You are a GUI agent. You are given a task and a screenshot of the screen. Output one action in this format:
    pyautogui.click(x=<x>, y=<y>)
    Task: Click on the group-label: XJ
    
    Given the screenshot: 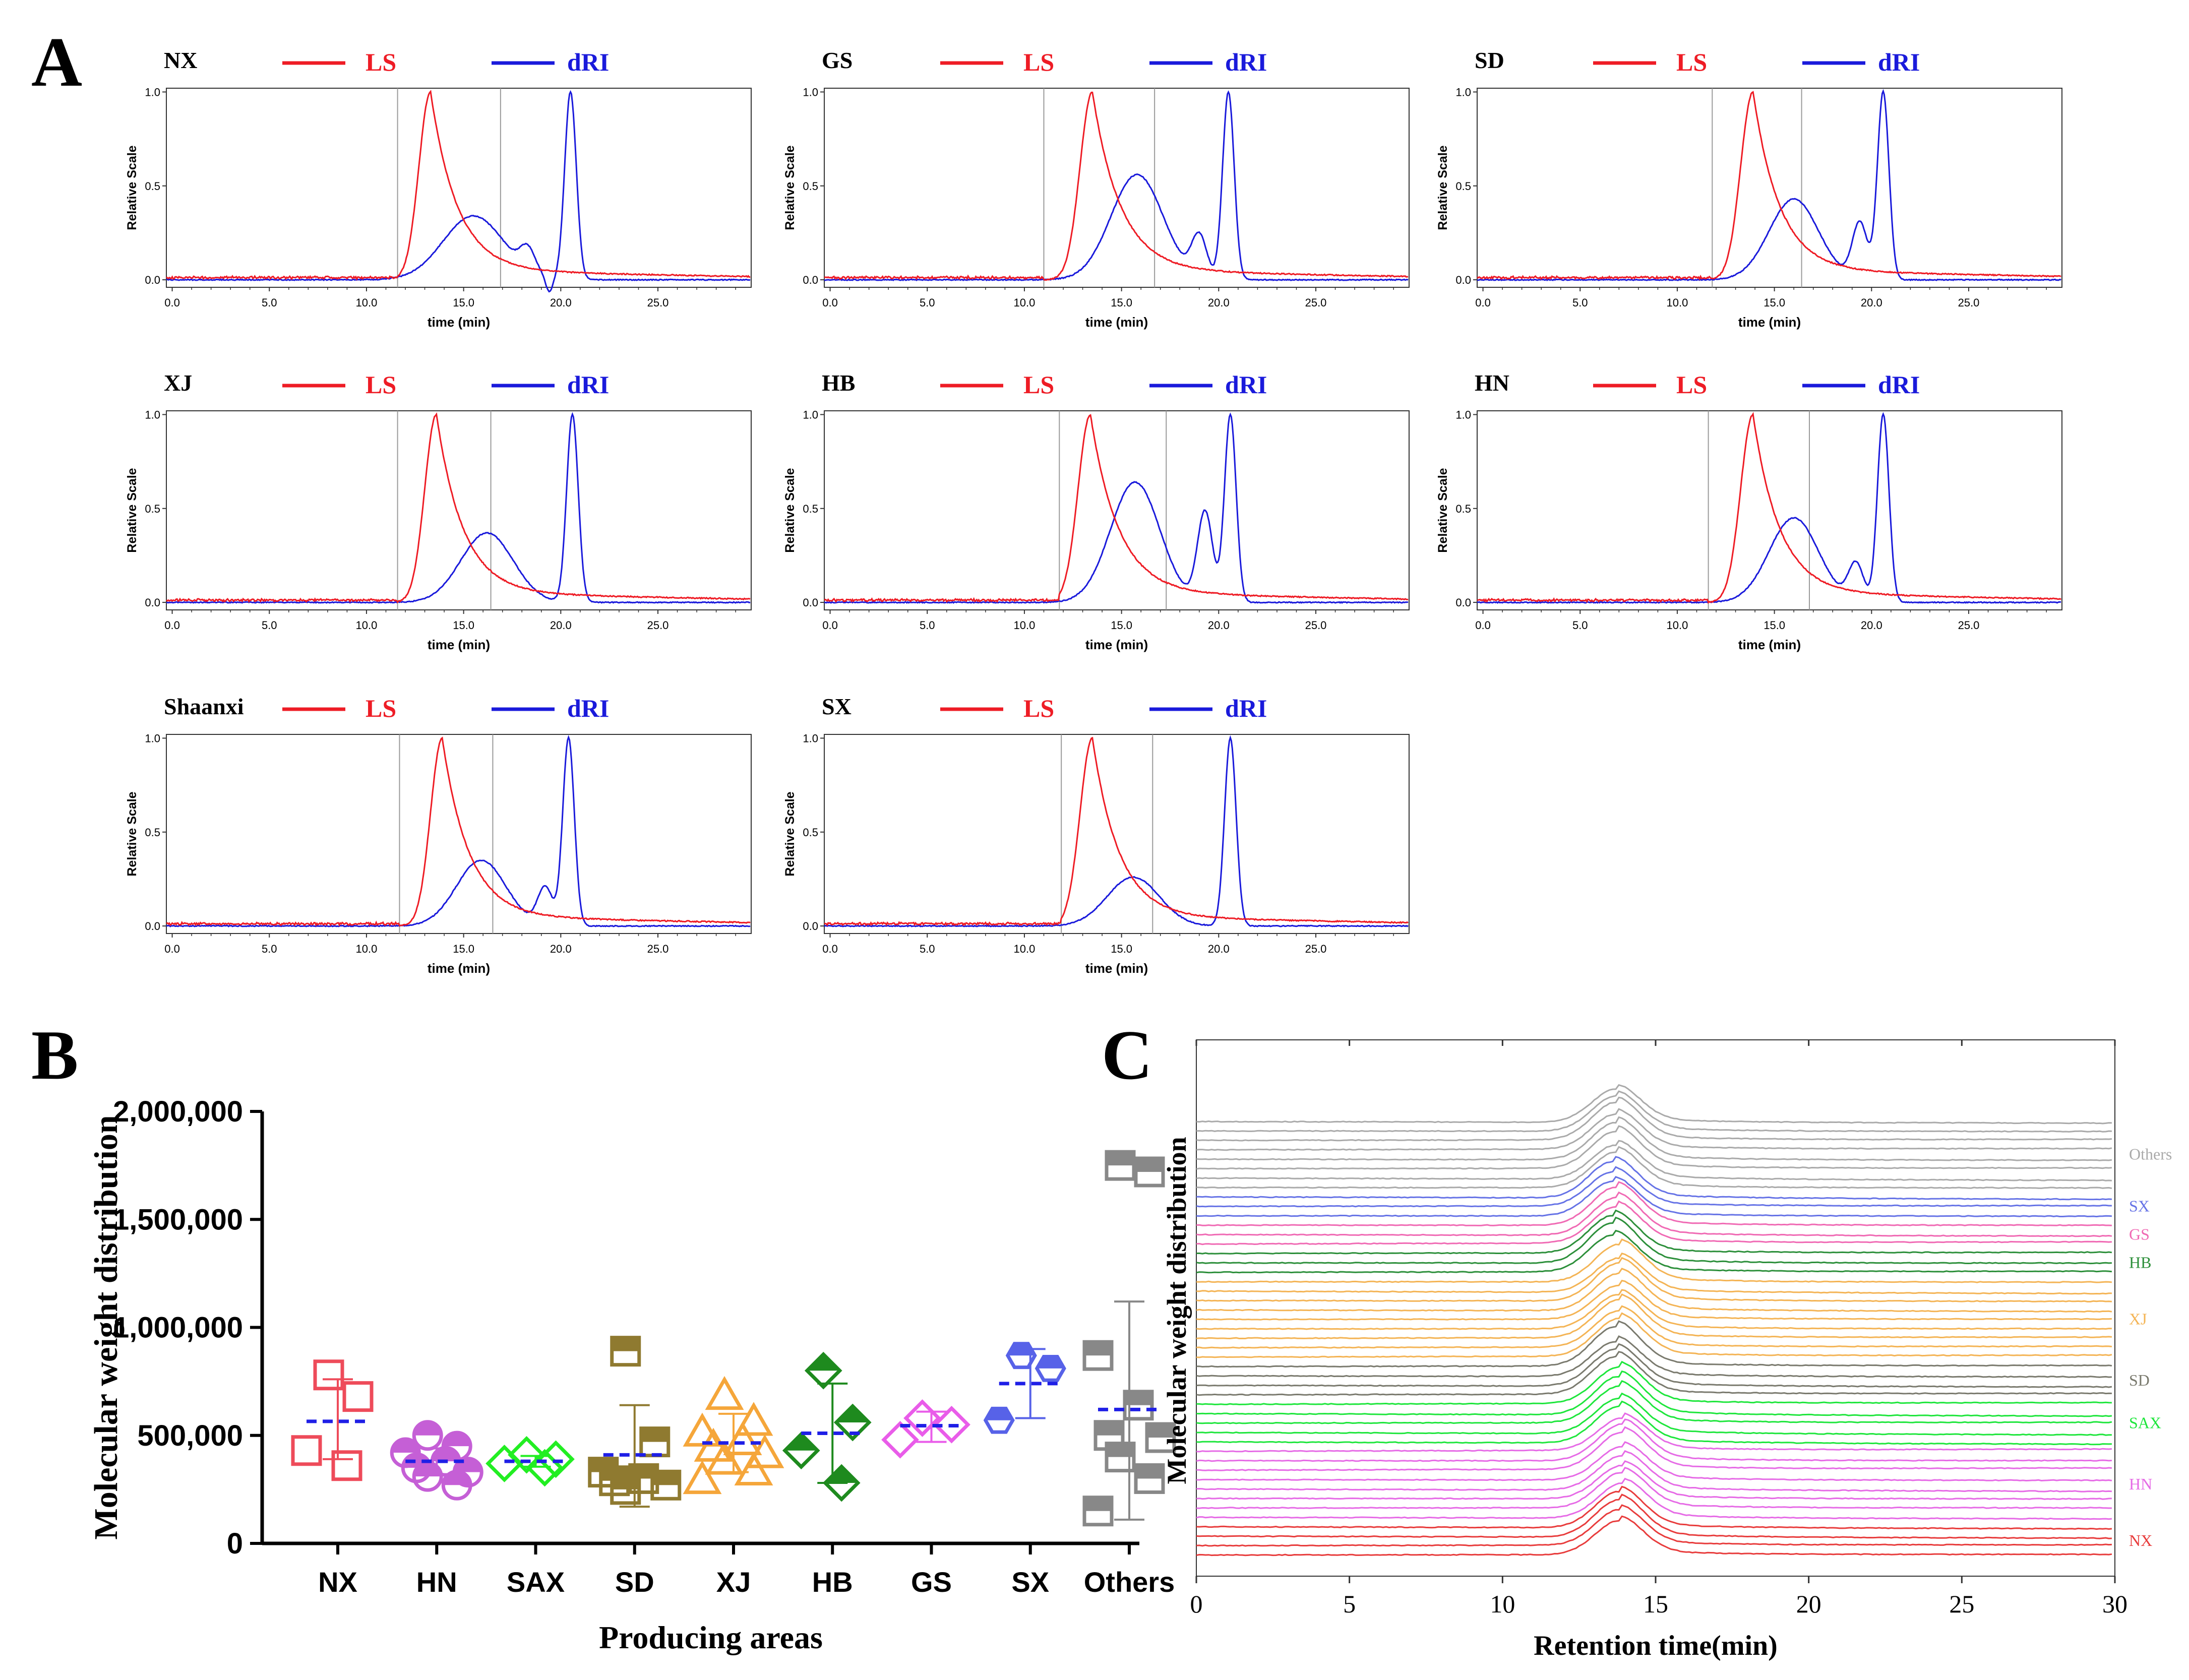 What is the action you would take?
    pyautogui.click(x=2138, y=1319)
    